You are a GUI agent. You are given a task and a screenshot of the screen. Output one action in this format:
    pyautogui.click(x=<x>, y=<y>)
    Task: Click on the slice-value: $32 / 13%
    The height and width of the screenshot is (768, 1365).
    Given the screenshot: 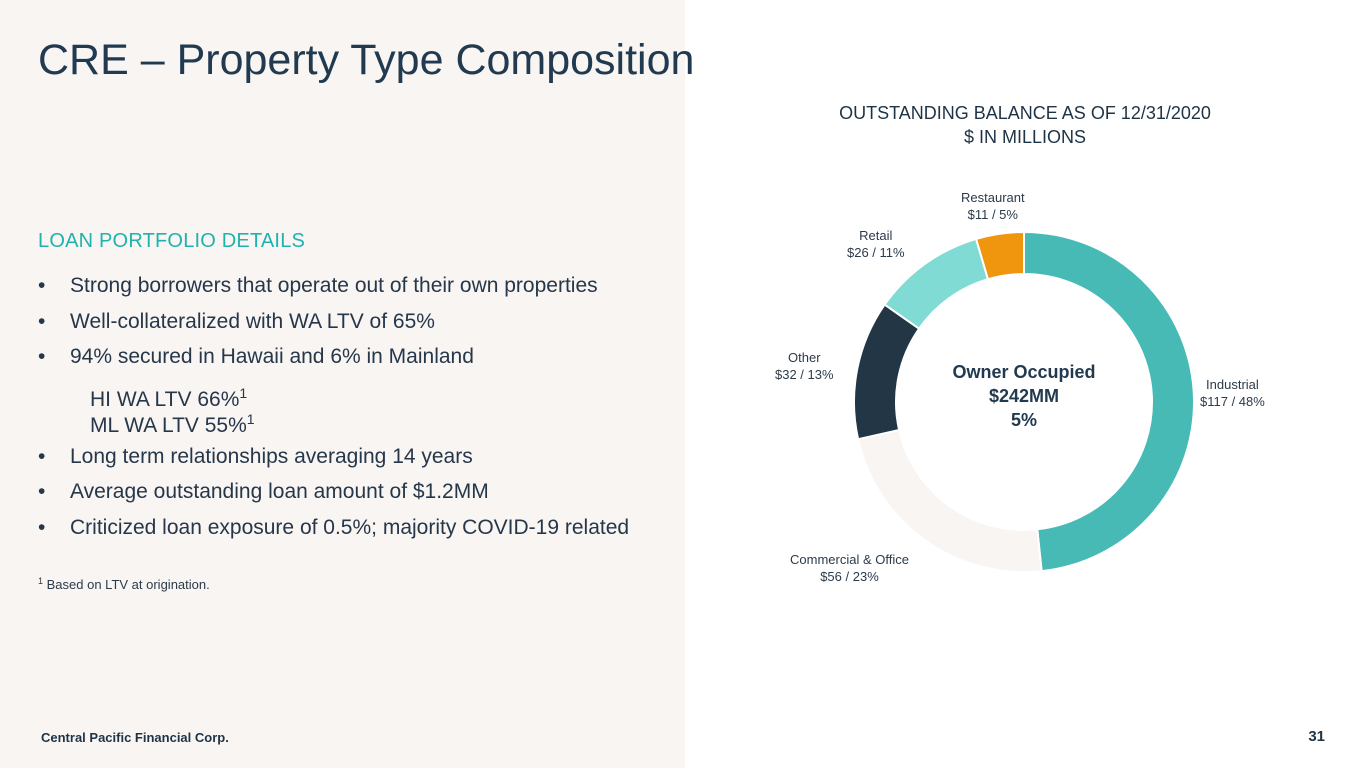 What is the action you would take?
    pyautogui.click(x=804, y=374)
    